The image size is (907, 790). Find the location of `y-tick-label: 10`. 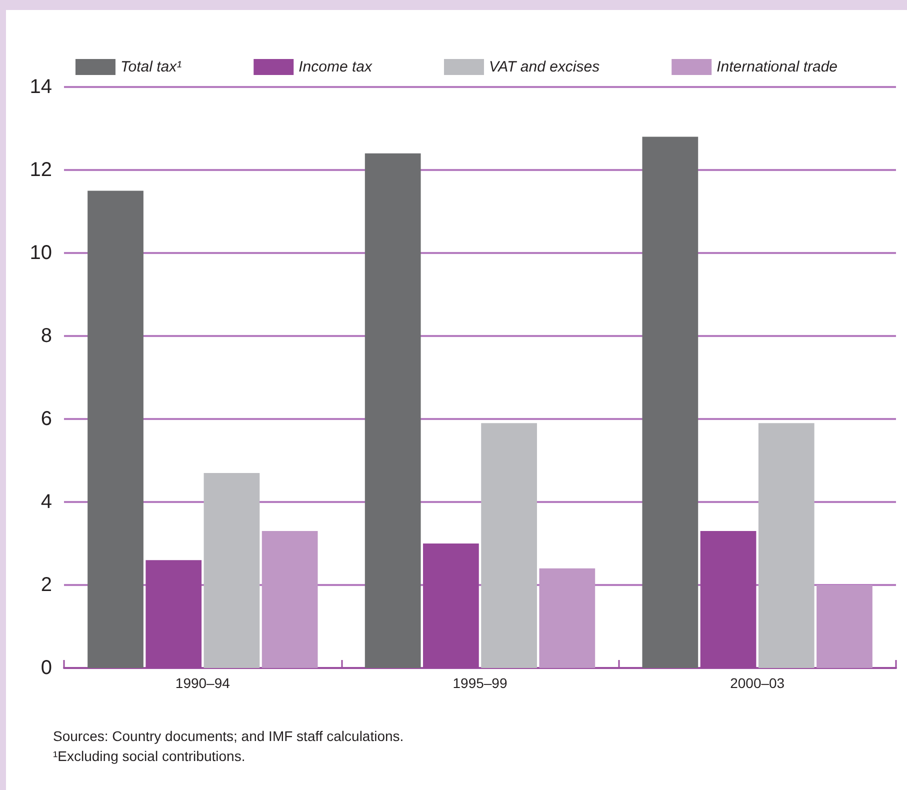

y-tick-label: 10 is located at coordinates (41, 253).